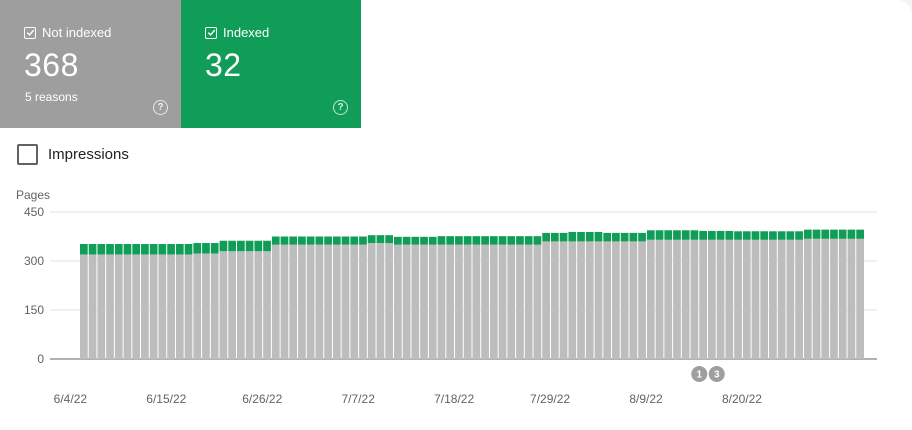 Image resolution: width=912 pixels, height=430 pixels. What do you see at coordinates (716, 374) in the screenshot?
I see `annotation-marker` at bounding box center [716, 374].